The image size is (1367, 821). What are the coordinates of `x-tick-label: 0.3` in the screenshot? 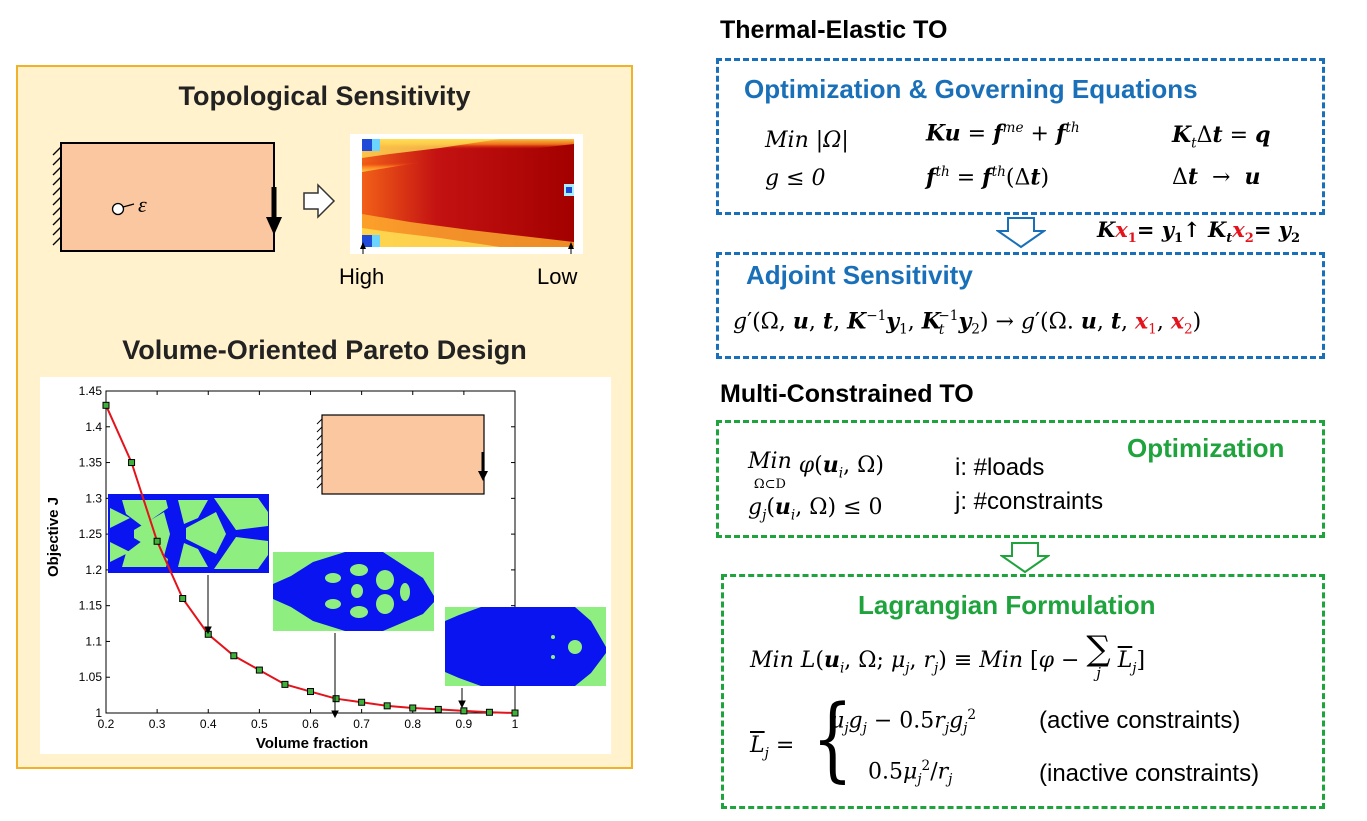 It's located at (157, 724).